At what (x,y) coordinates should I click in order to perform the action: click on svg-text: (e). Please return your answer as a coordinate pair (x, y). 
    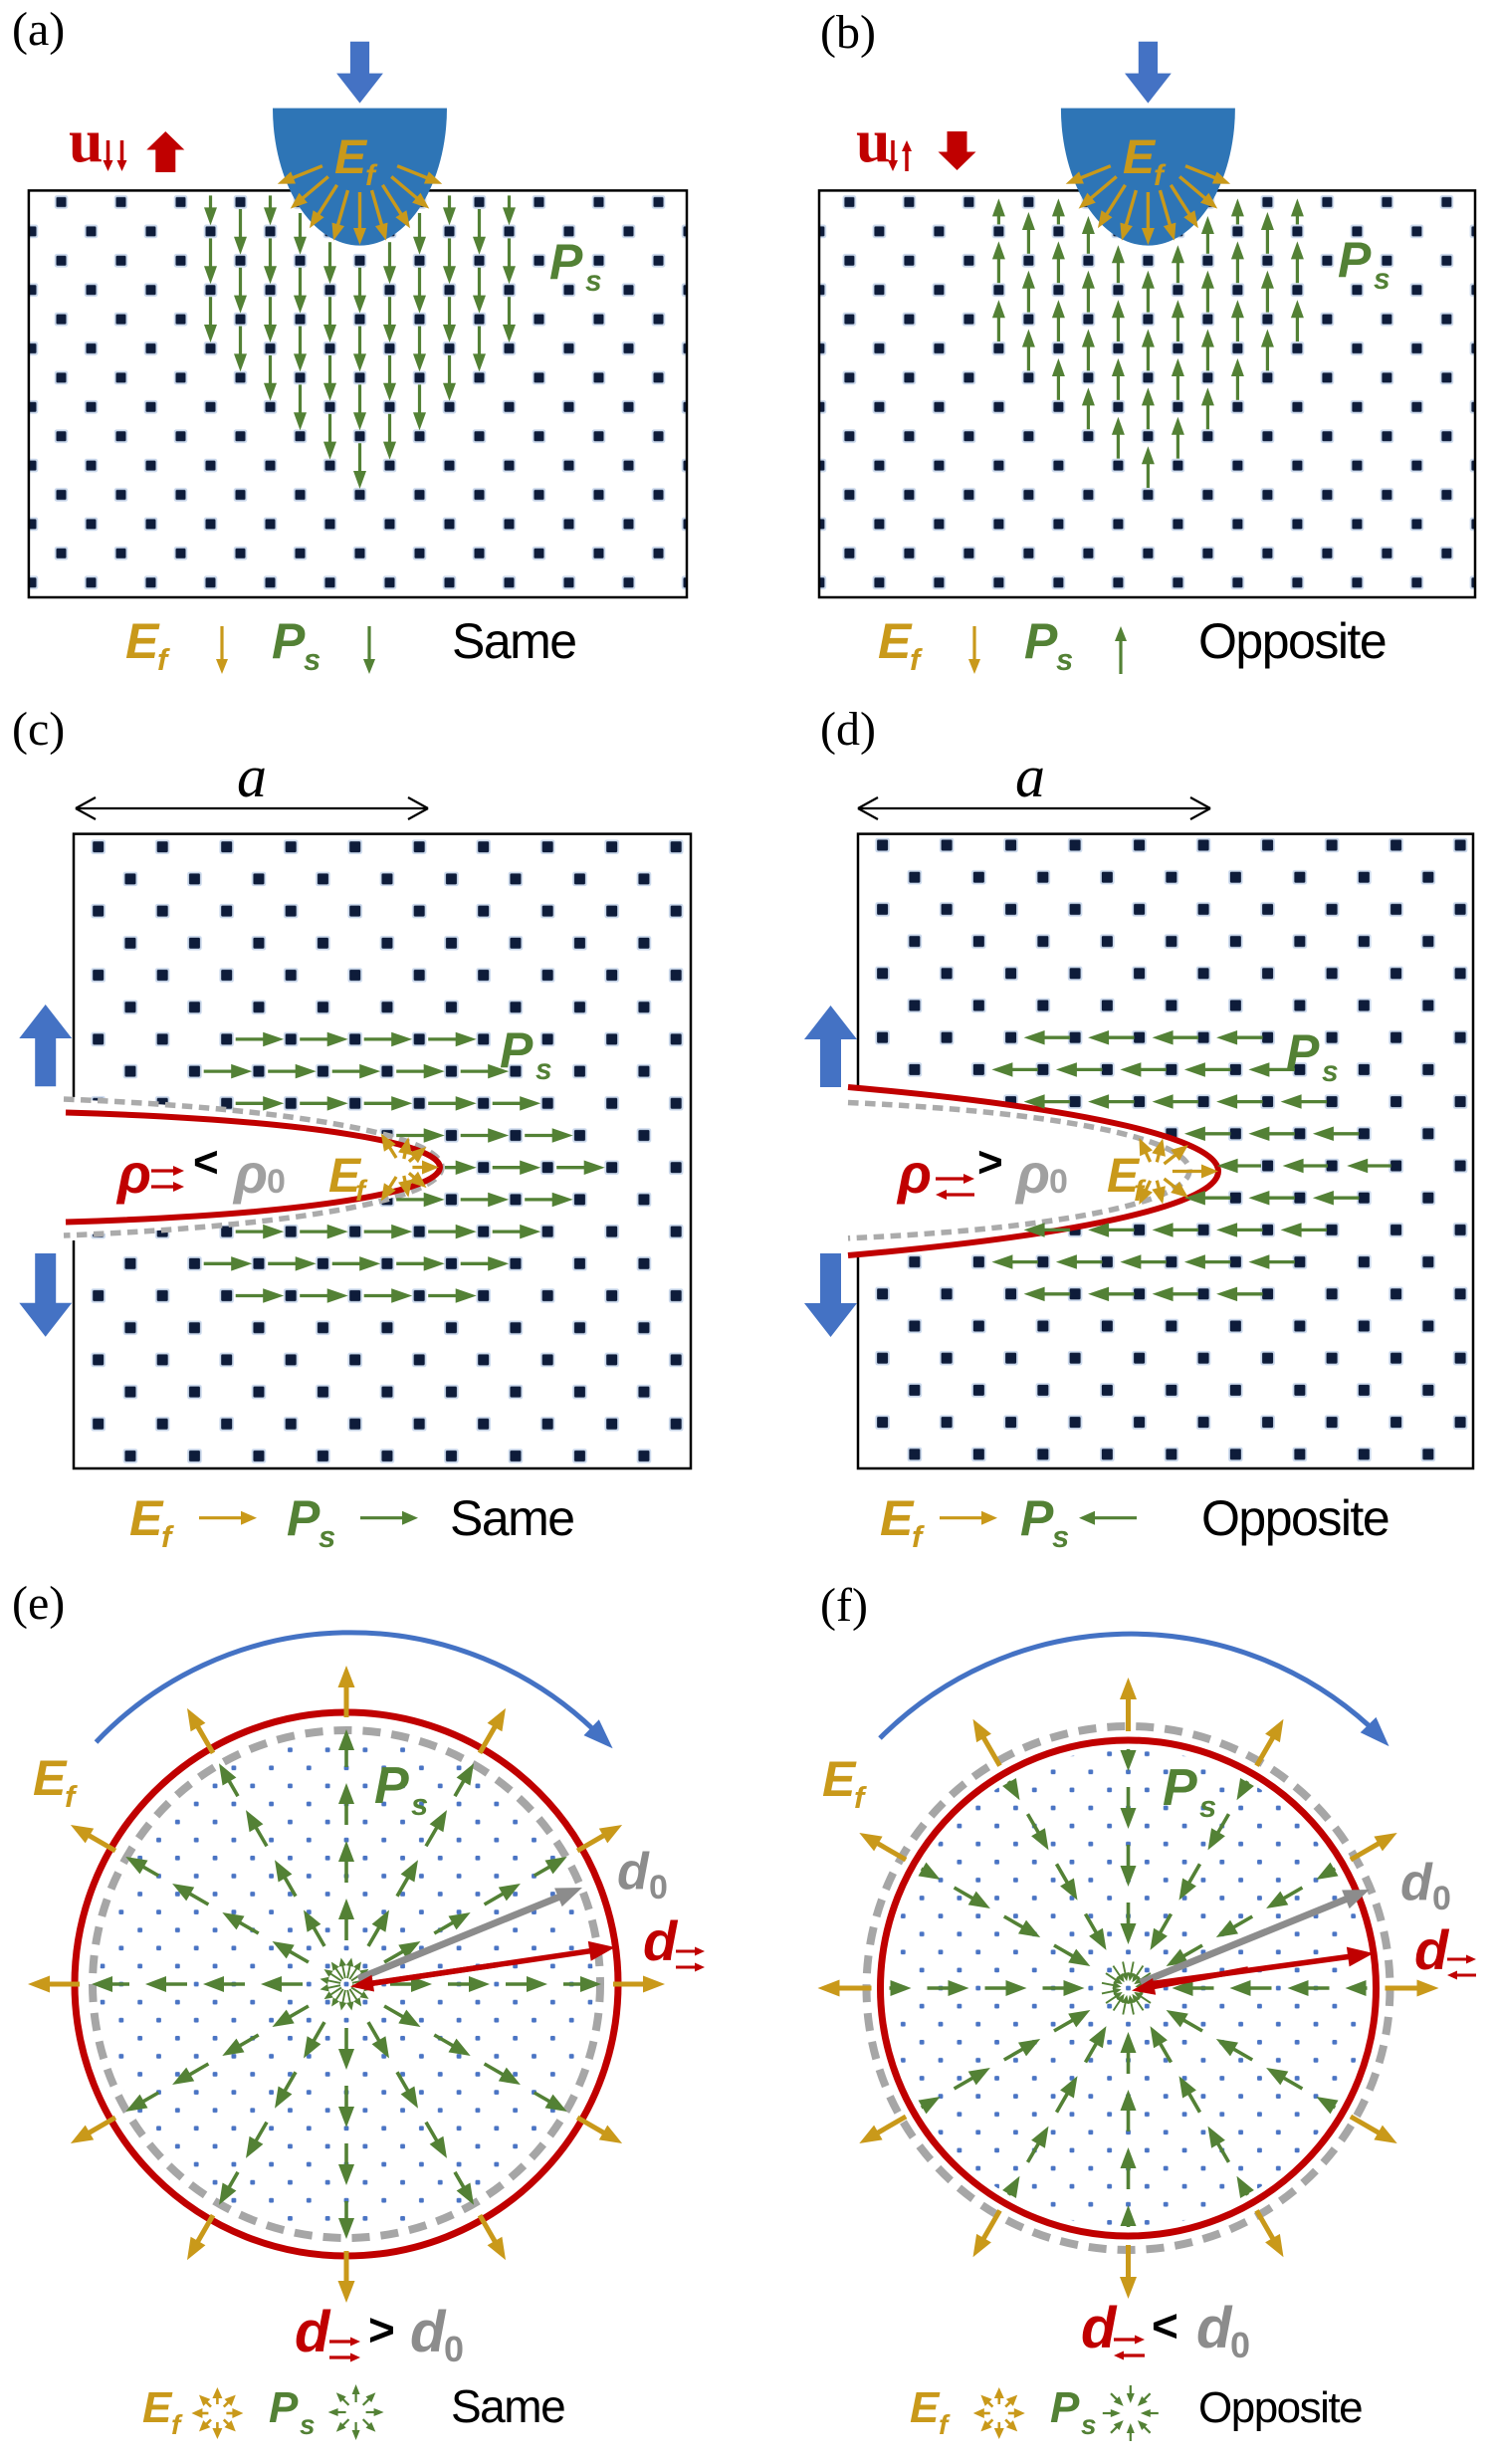
    Looking at the image, I should click on (38, 1604).